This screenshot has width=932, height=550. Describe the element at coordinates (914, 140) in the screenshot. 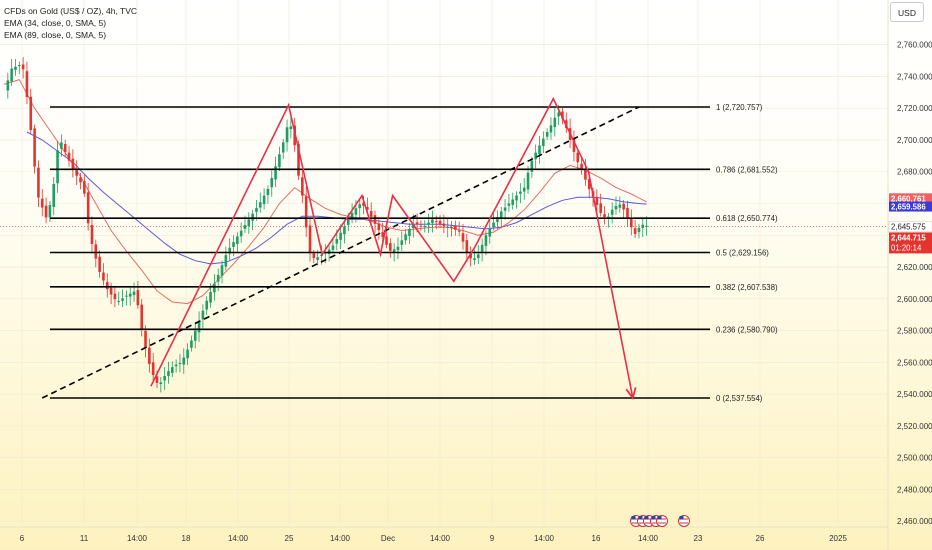

I see `price-tick-label: 2,700.000` at that location.